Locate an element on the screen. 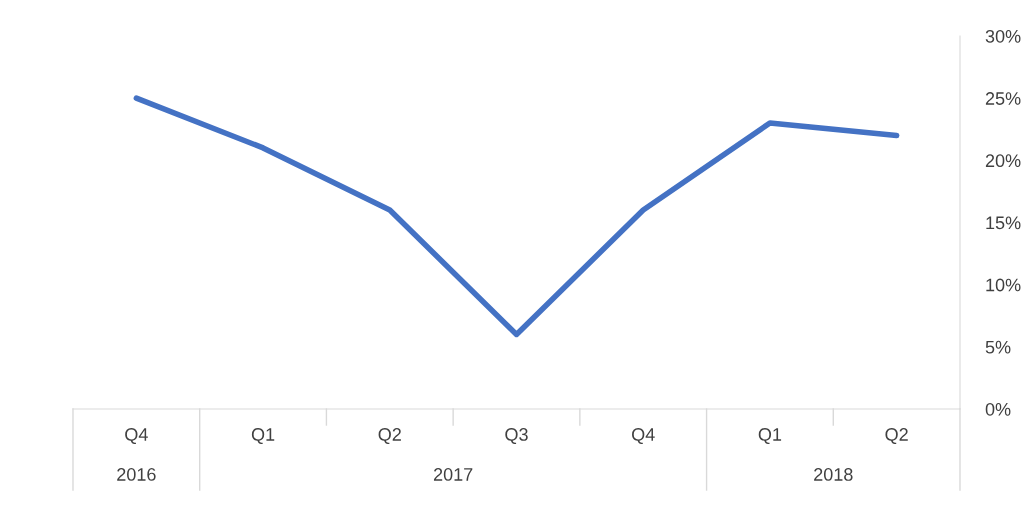  y-tick-label: 10% is located at coordinates (1003, 285).